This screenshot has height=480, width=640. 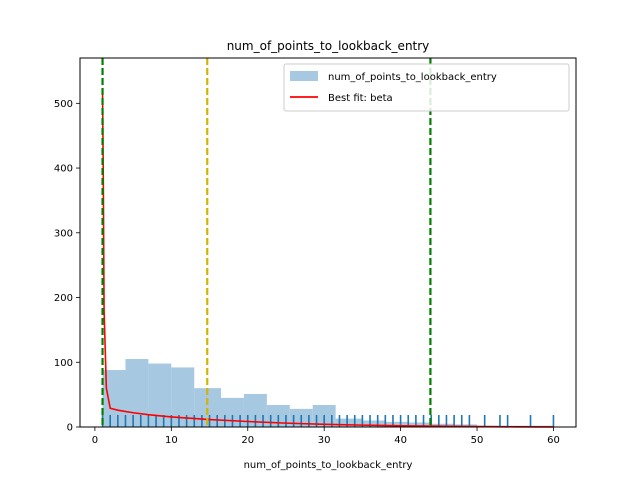 What do you see at coordinates (67, 266) in the screenshot?
I see `y-axis-ticks: 0 100 200 300 400 500` at bounding box center [67, 266].